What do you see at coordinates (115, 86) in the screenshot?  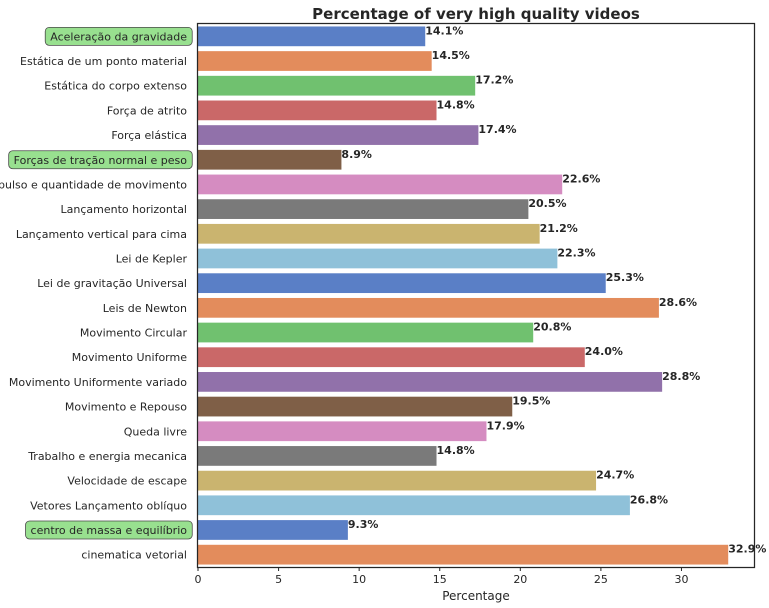 I see `category-label: Estática do corpo extenso` at bounding box center [115, 86].